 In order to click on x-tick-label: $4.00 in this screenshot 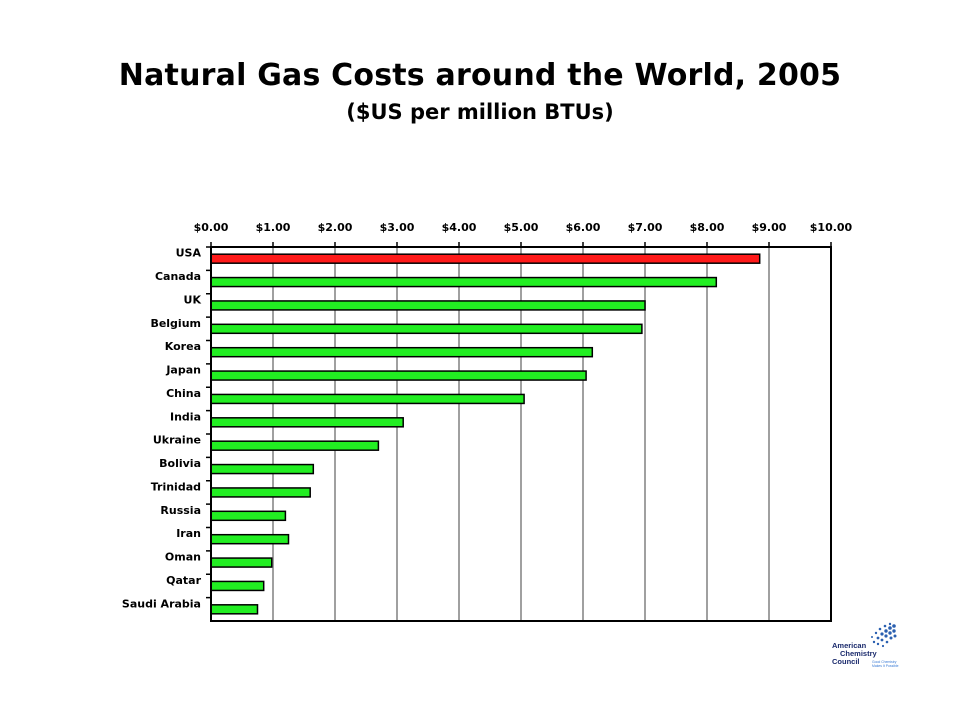, I will do `click(459, 227)`.